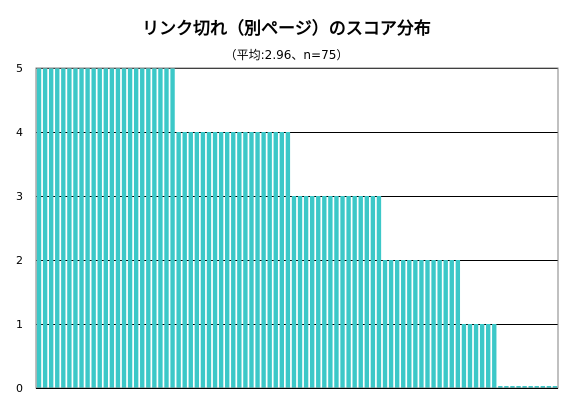 The height and width of the screenshot is (413, 573). I want to click on y-tick-label: 2, so click(19, 260).